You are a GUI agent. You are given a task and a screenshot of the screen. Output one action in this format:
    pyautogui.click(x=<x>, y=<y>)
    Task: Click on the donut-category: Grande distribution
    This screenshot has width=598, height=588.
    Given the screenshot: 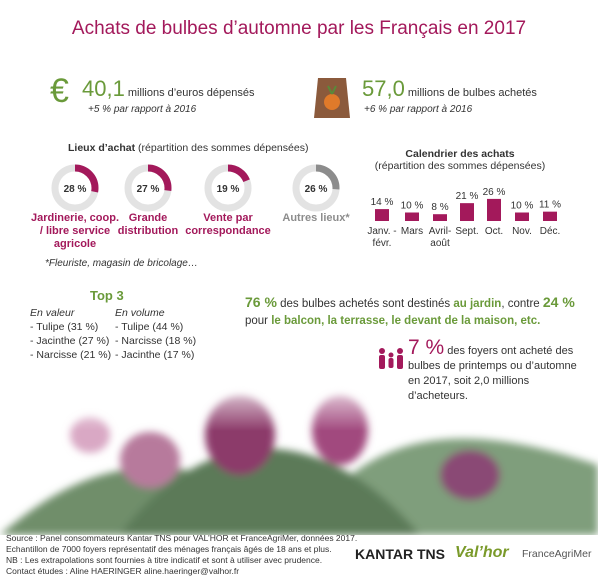 What is the action you would take?
    pyautogui.click(x=148, y=224)
    